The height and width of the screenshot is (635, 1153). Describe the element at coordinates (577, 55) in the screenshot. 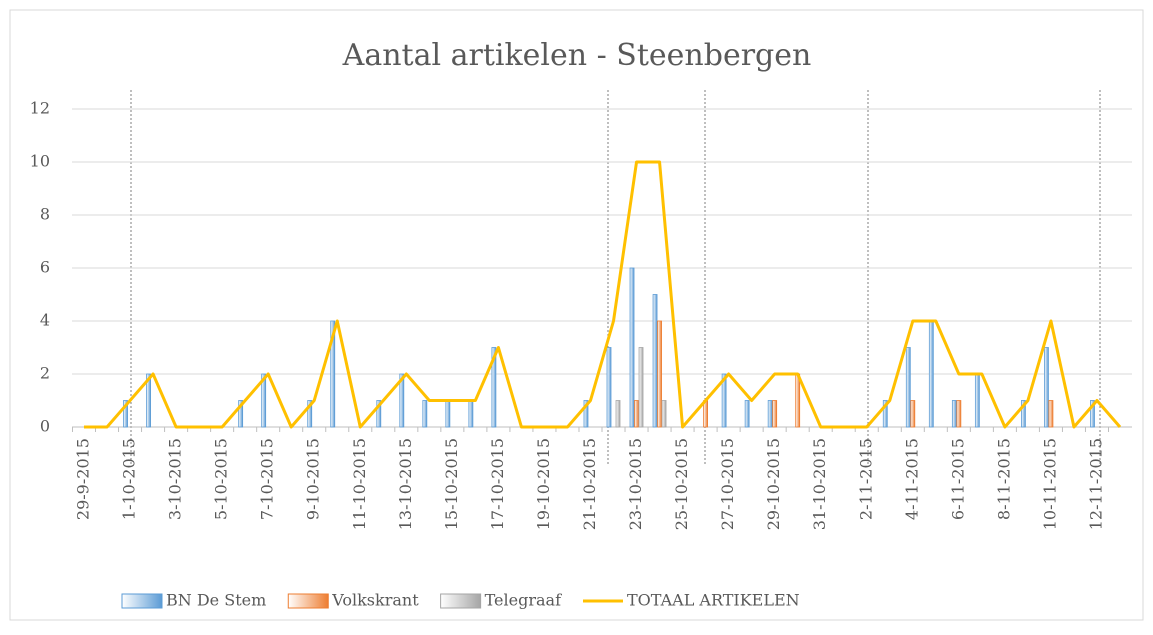

I see `chart-title: Aantal artikelen - Steenbergen` at that location.